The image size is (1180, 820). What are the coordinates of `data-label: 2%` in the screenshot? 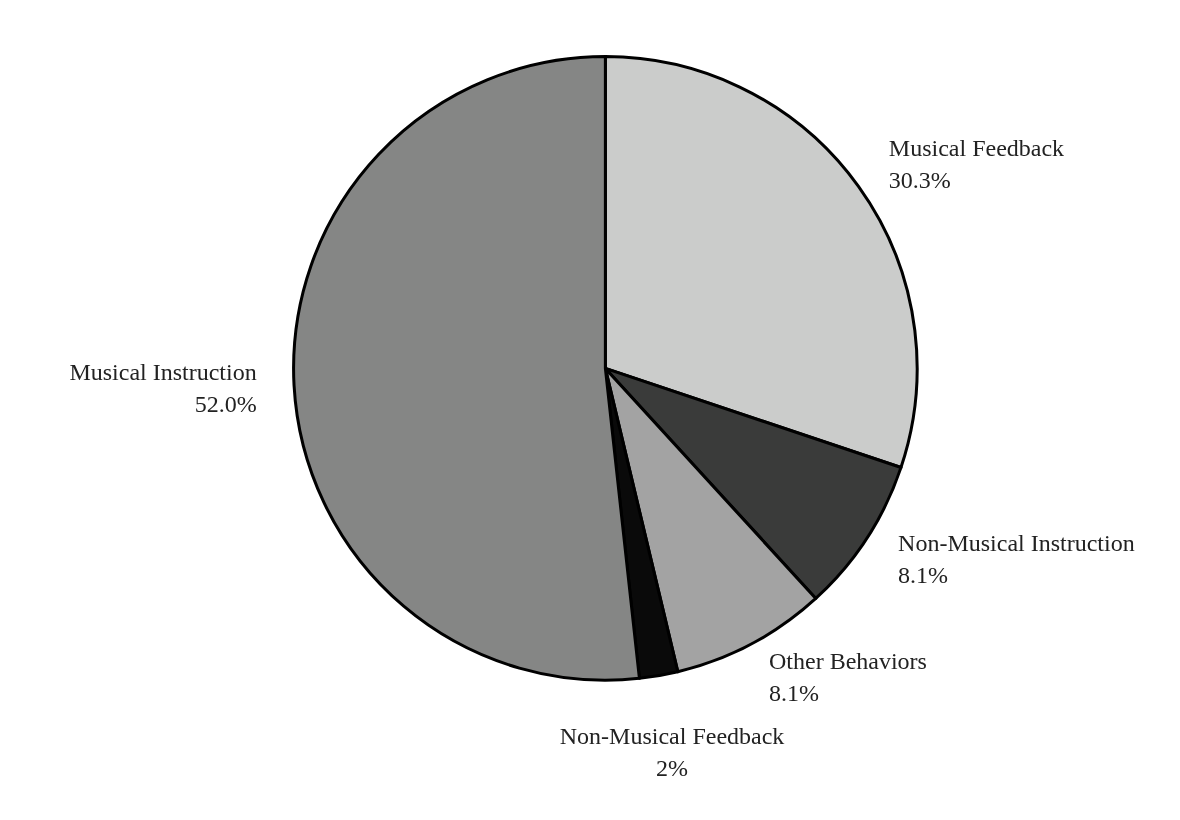 It's located at (672, 768).